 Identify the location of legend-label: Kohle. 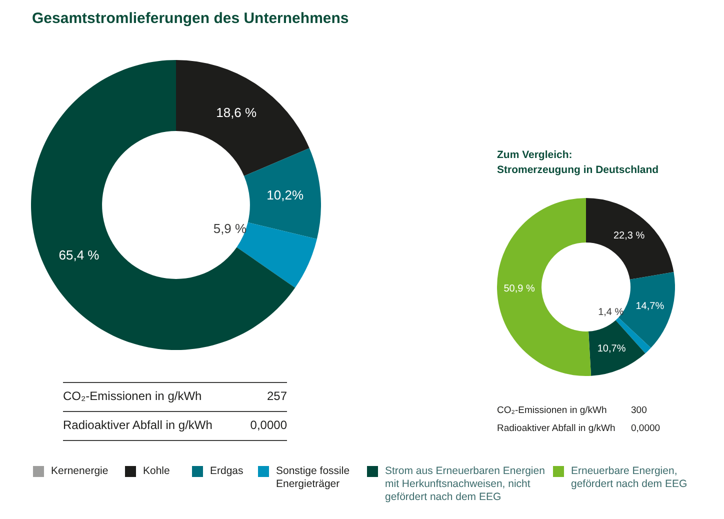
(156, 471).